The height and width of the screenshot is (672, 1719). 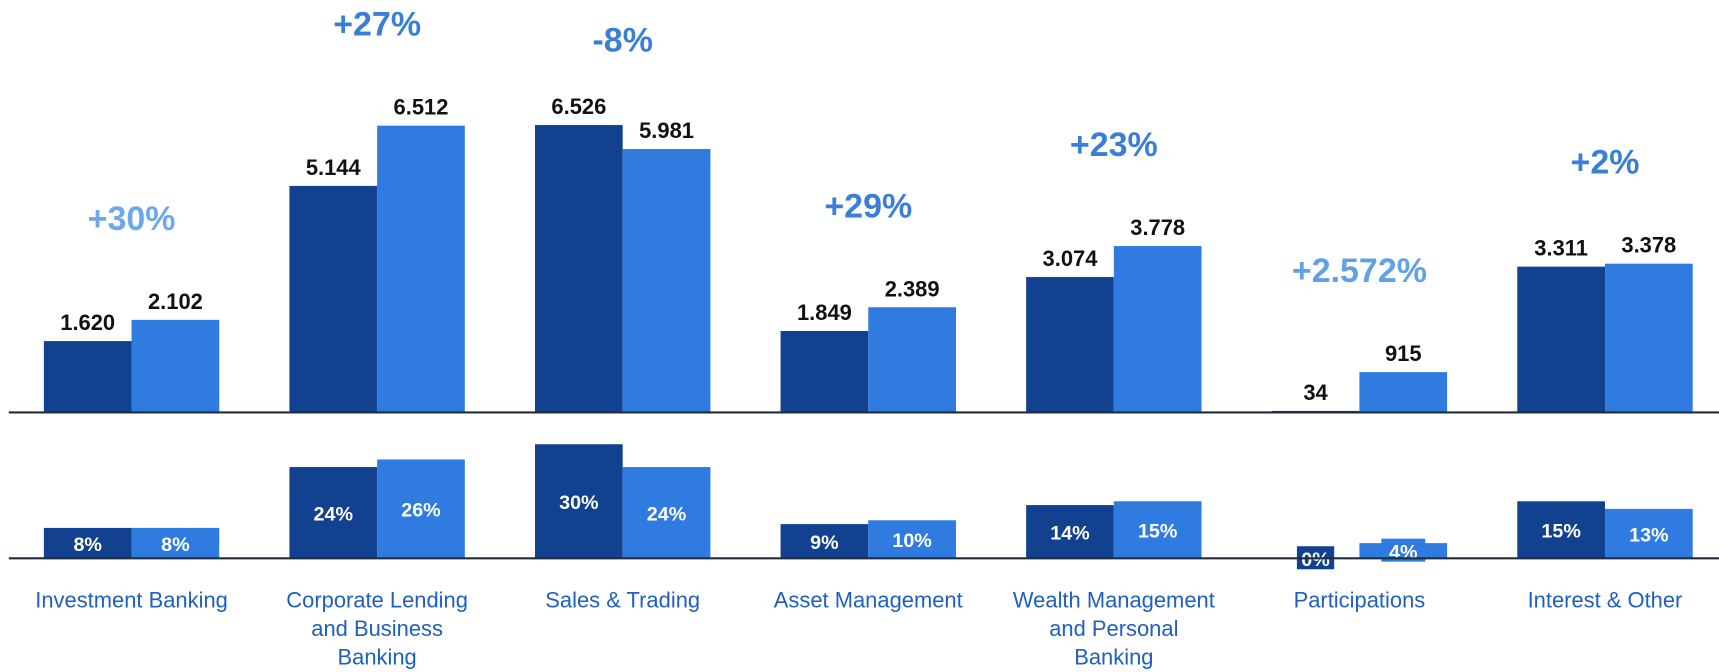 I want to click on value-label: 915, so click(x=1403, y=353).